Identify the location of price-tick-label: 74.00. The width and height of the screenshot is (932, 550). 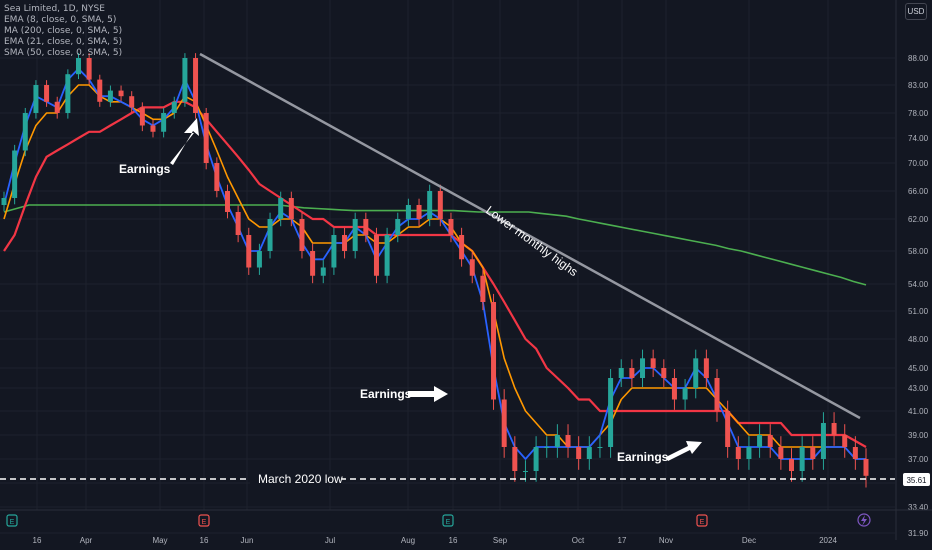
(918, 138).